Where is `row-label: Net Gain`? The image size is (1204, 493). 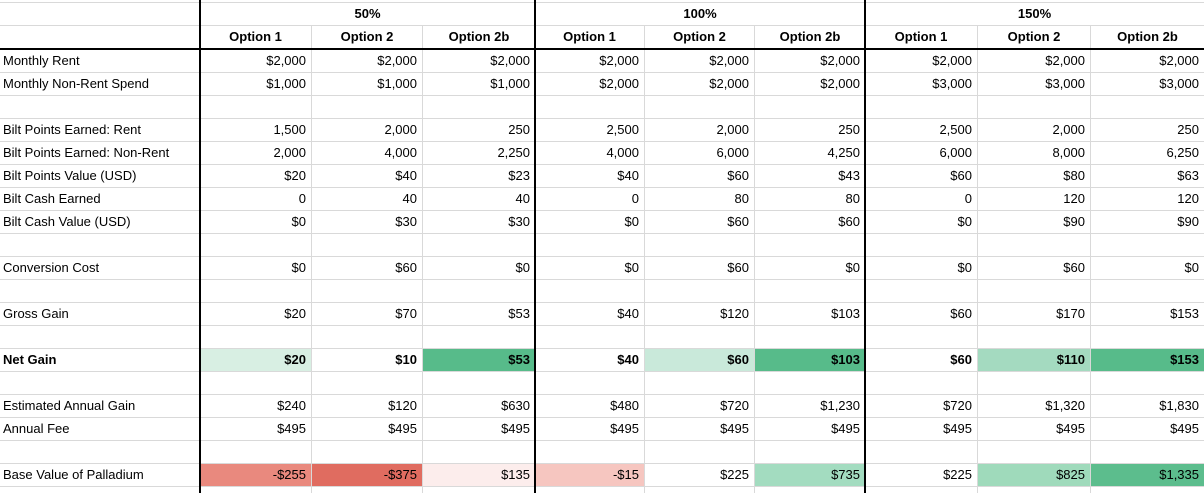
row-label: Net Gain is located at coordinates (30, 359).